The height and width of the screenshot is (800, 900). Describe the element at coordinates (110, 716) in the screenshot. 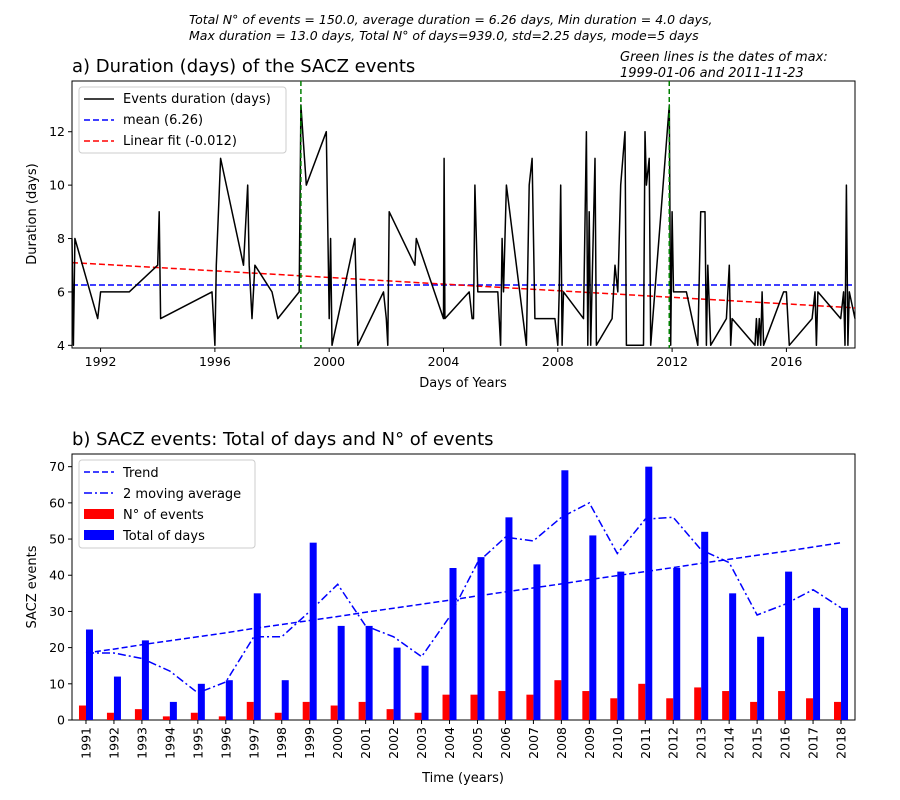

I see `bar-events-1992` at that location.